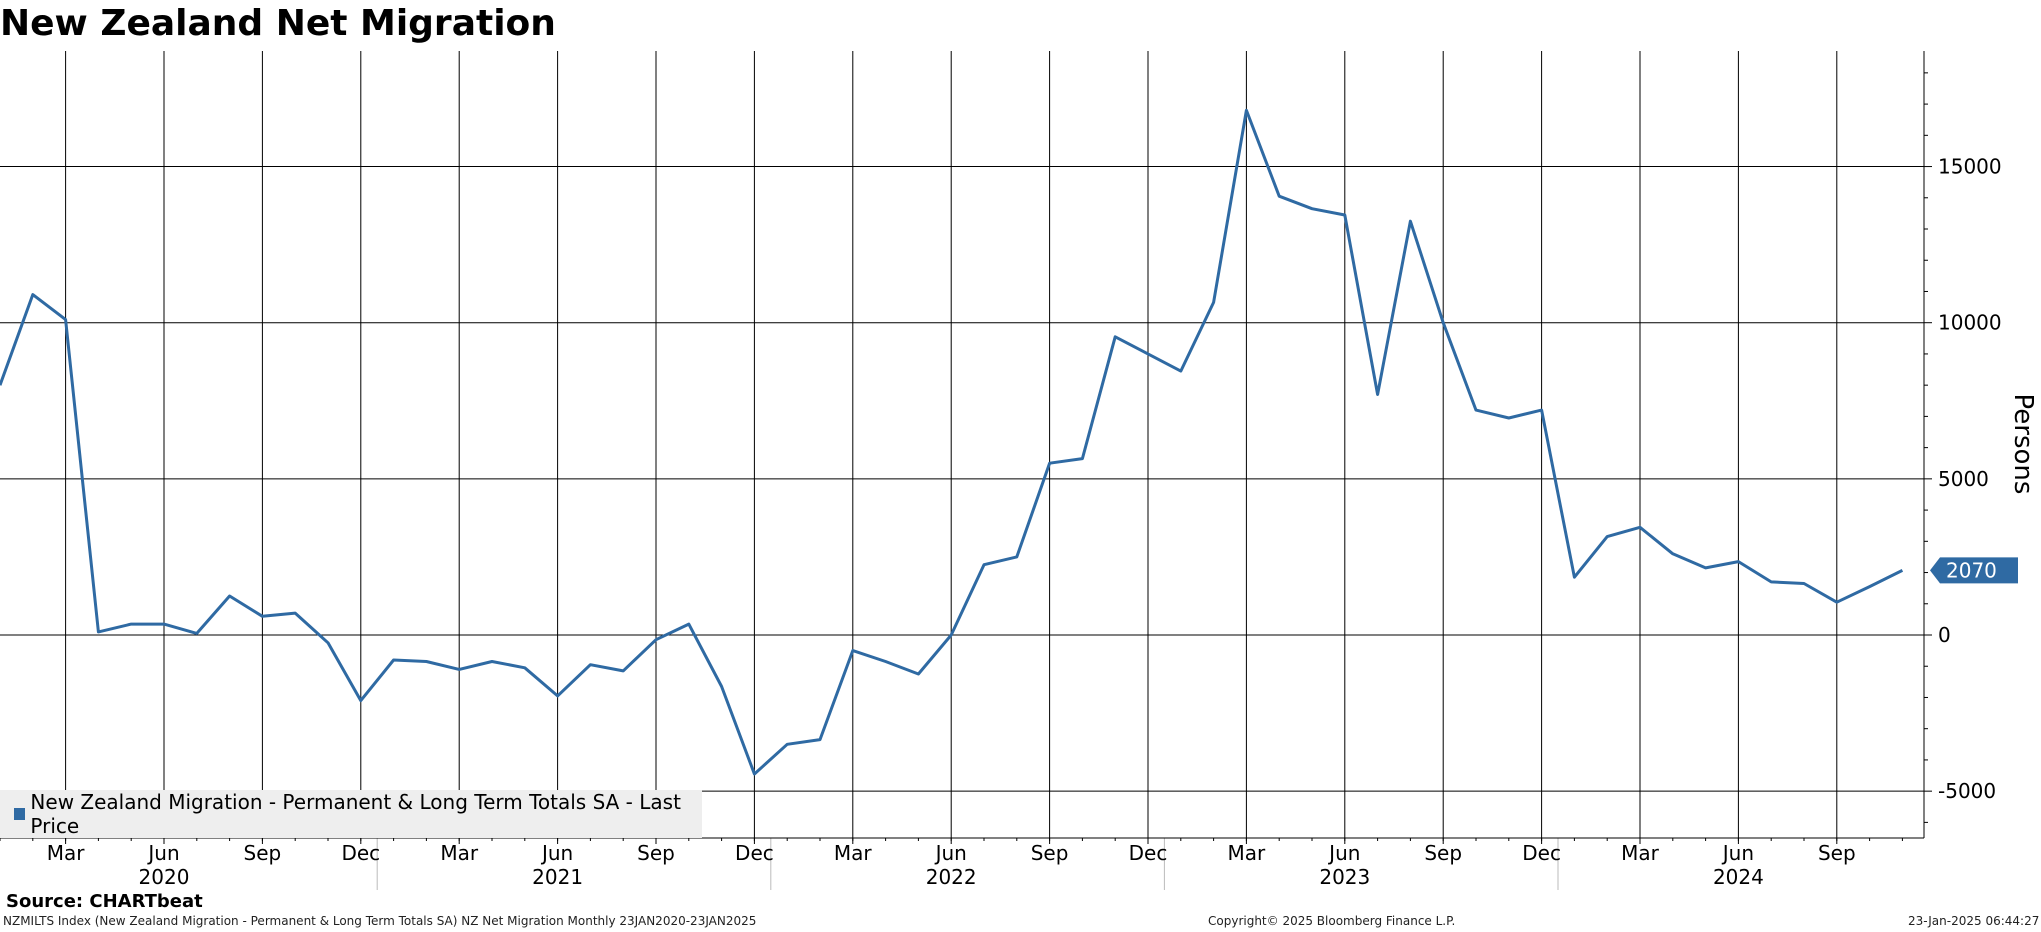 The image size is (2041, 932). I want to click on last-value-tag, so click(1974, 570).